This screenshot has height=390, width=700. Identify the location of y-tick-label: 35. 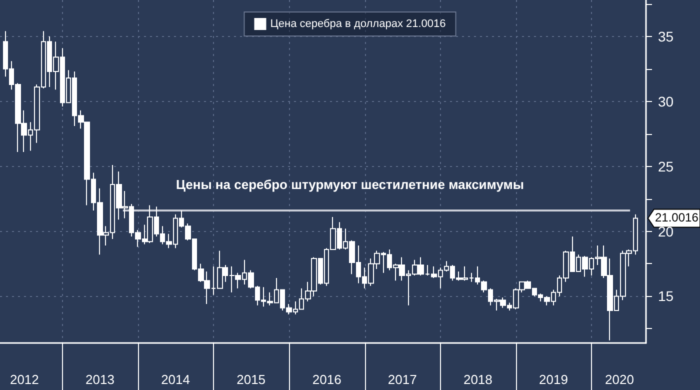
(666, 36).